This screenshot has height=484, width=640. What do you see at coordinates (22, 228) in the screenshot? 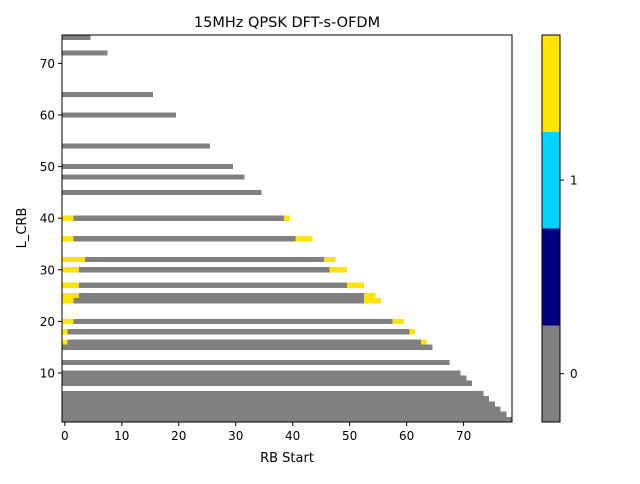
I see `y-axis-label: L_CRB` at bounding box center [22, 228].